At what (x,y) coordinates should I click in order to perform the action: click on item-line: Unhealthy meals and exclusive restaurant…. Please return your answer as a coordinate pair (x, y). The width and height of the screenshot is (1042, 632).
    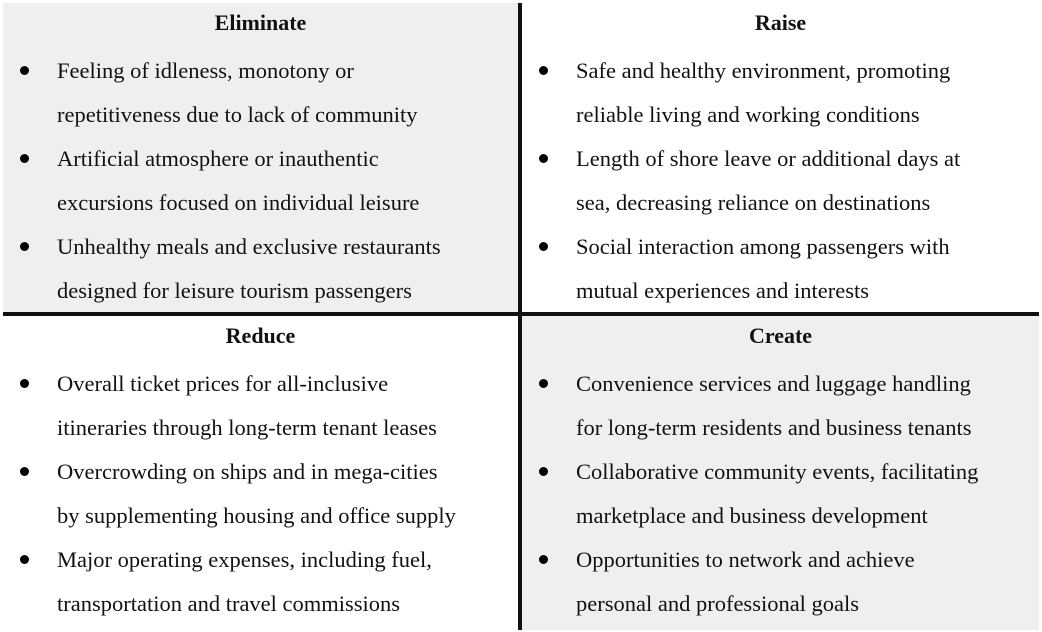
    Looking at the image, I should click on (249, 246).